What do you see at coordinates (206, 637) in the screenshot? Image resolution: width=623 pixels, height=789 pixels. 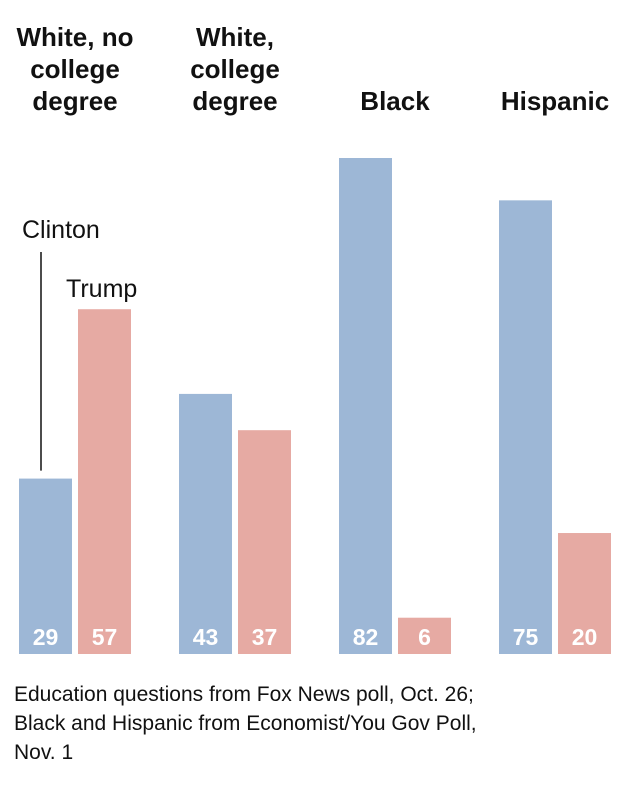 I see `value-label: 43` at bounding box center [206, 637].